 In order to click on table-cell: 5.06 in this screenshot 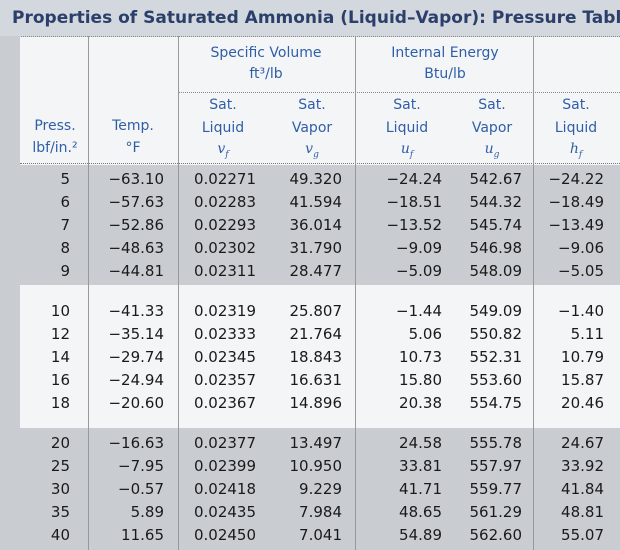, I will do `click(425, 334)`.